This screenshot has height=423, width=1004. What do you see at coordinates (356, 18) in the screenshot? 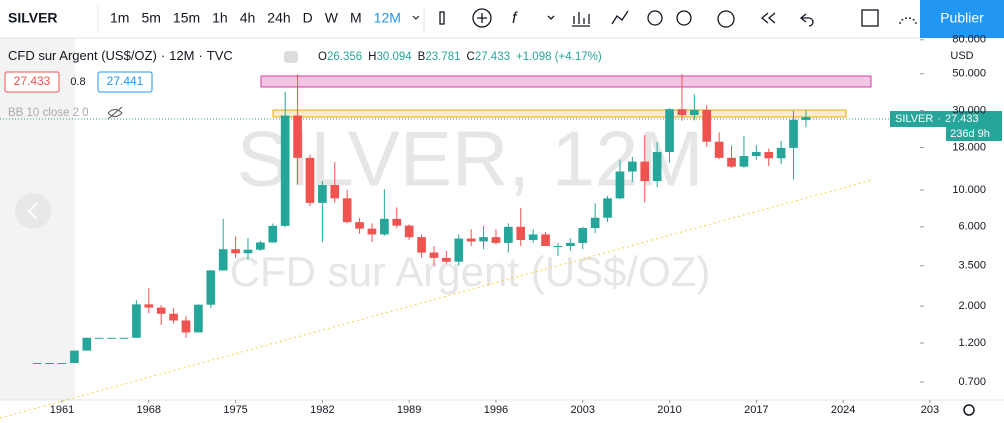
I see `interval: M` at bounding box center [356, 18].